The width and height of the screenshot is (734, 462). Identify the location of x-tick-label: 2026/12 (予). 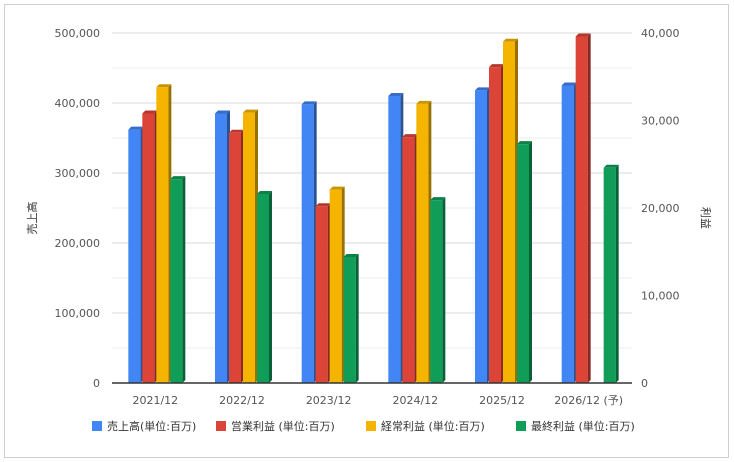
(588, 400).